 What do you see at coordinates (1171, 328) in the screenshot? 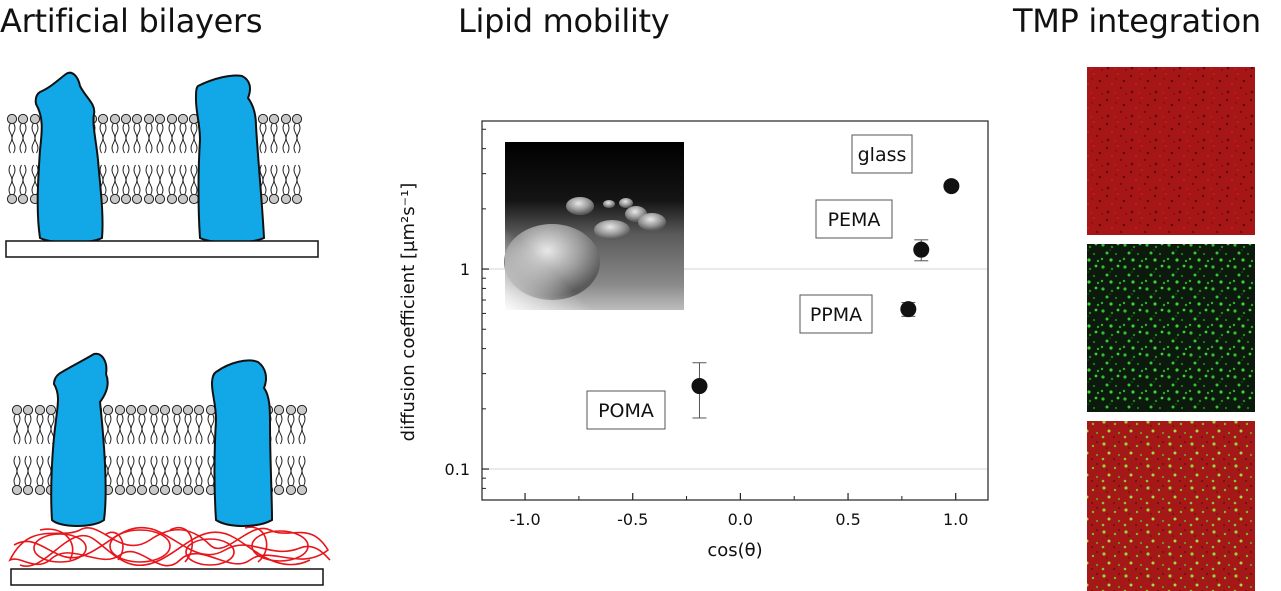
I see `micrograph-green-channel` at bounding box center [1171, 328].